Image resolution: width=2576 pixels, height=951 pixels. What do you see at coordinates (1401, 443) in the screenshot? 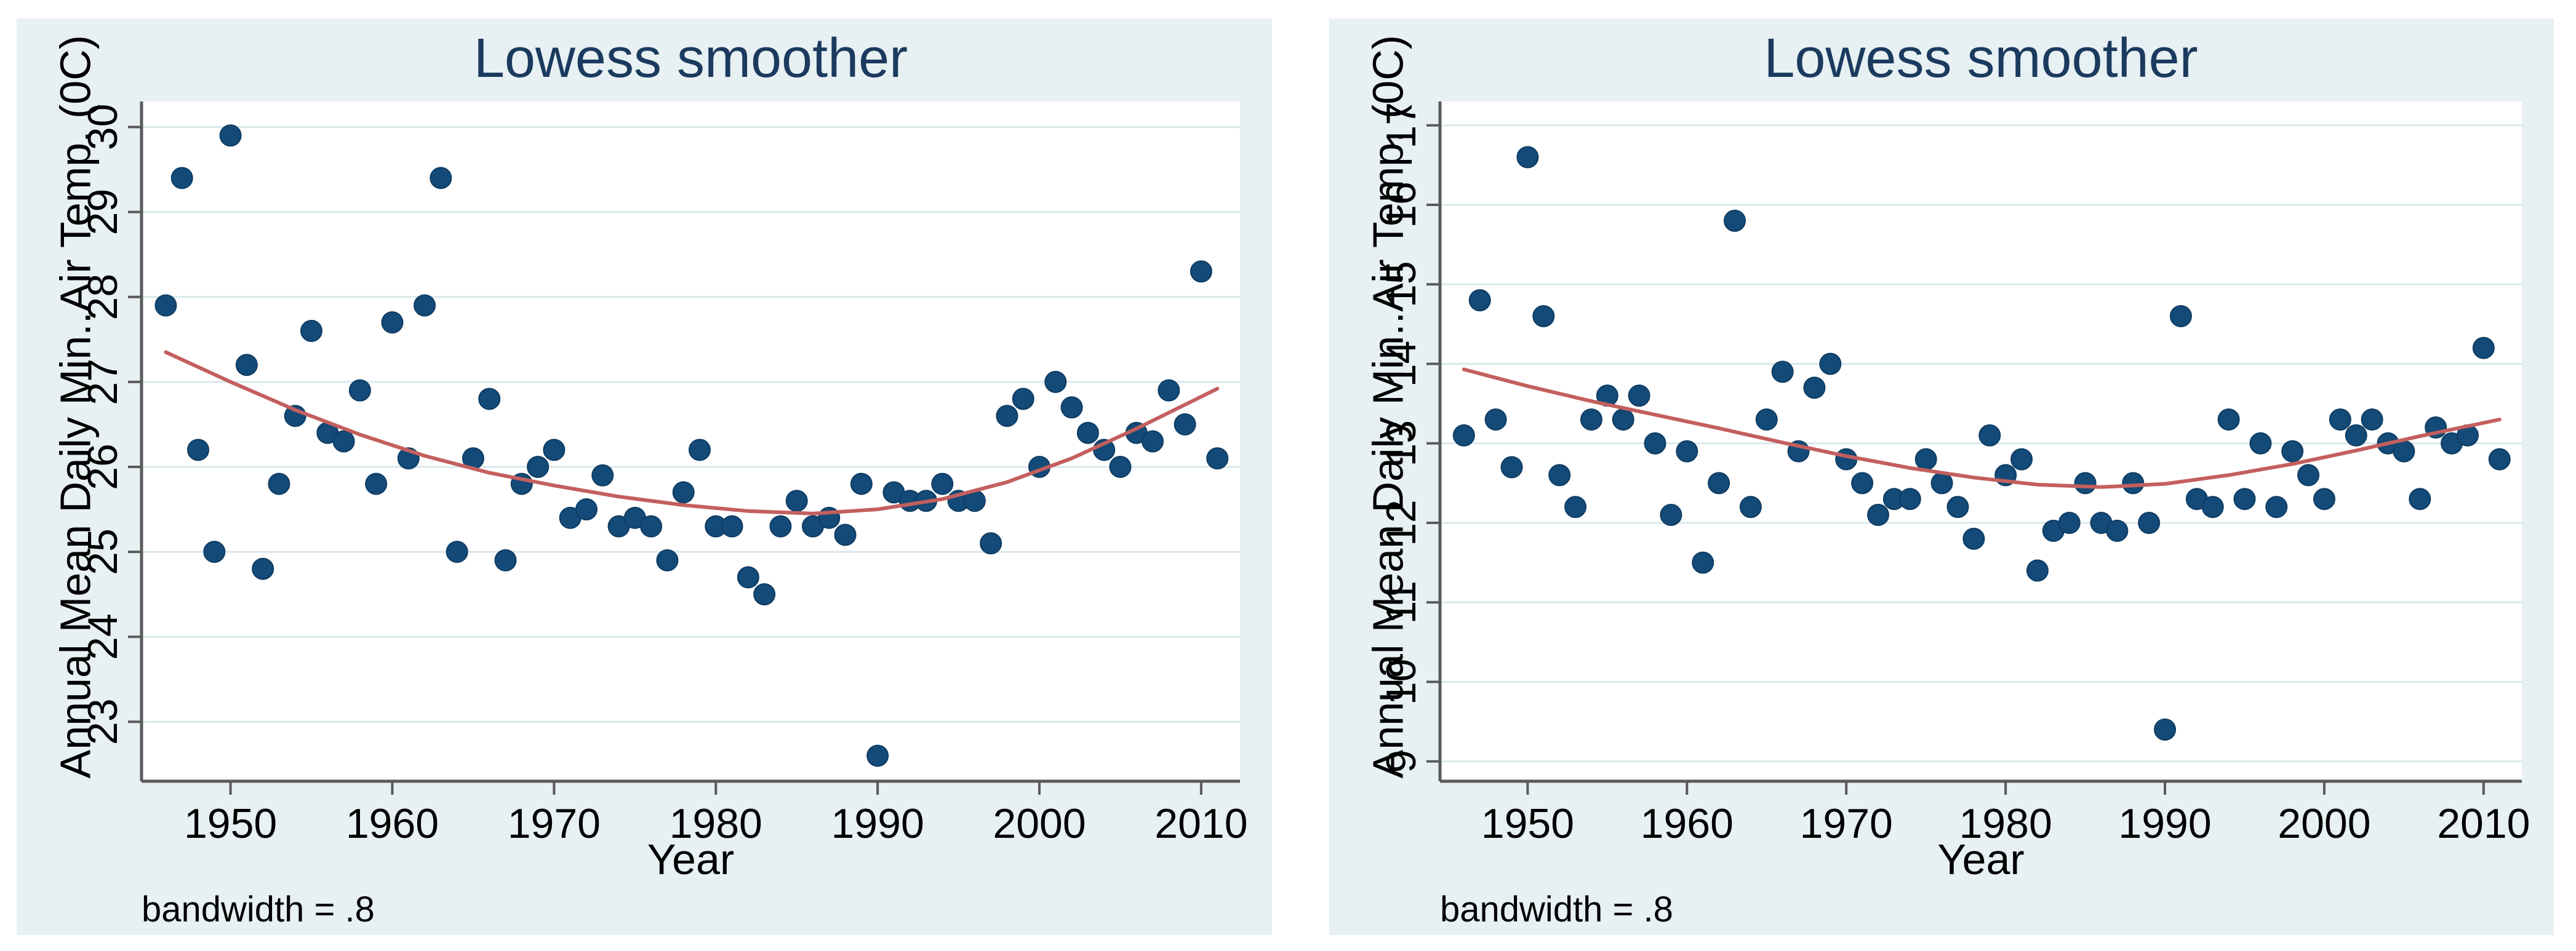
I see `y-tick-label: 13` at bounding box center [1401, 443].